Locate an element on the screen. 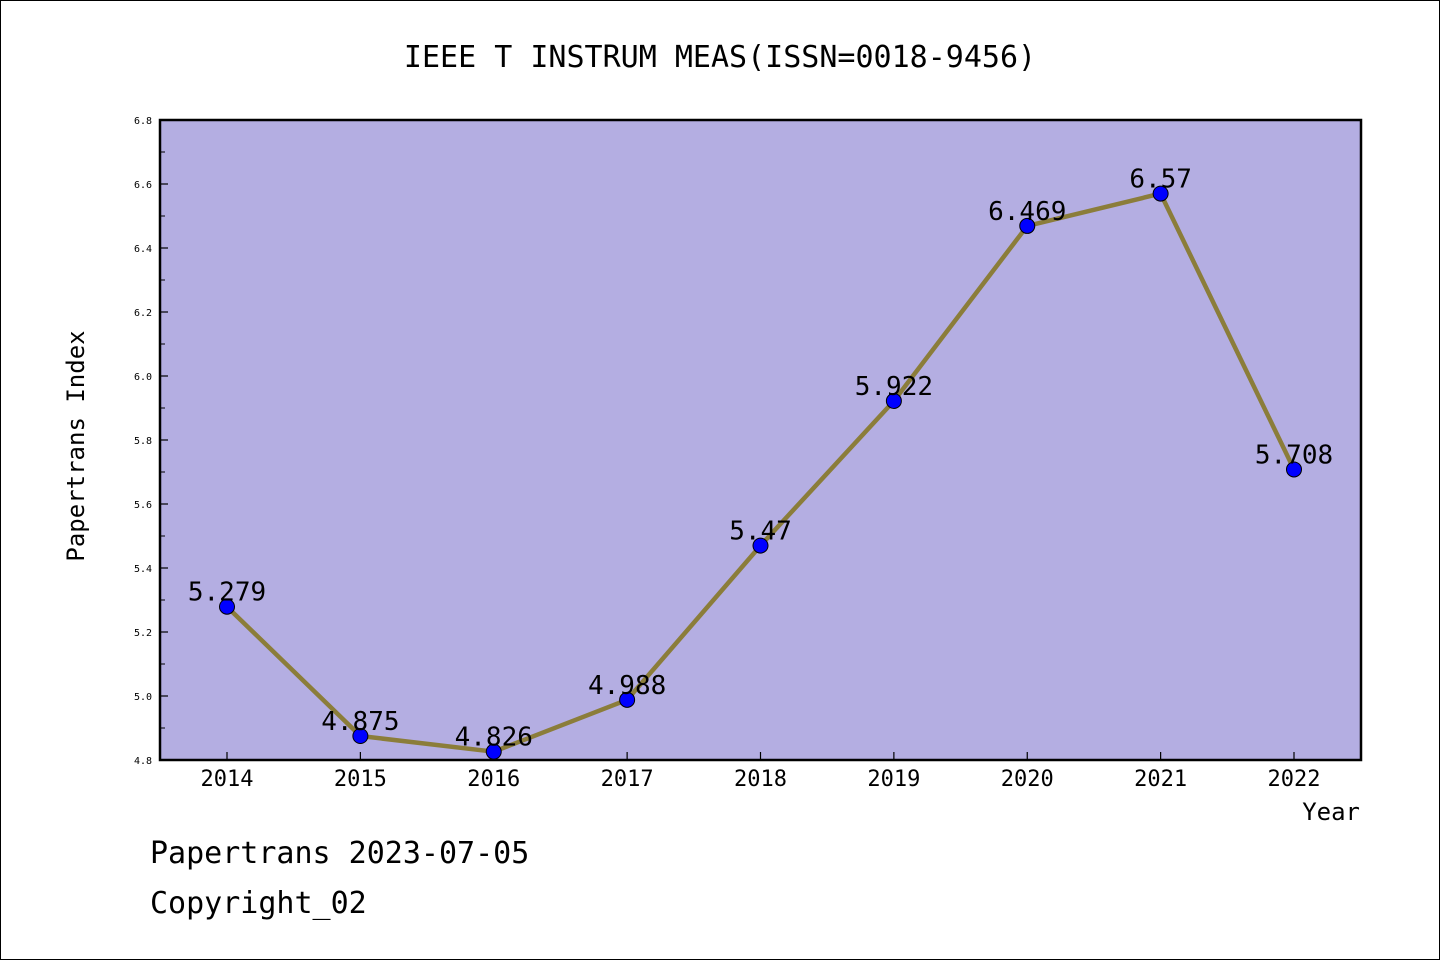 Image resolution: width=1440 pixels, height=960 pixels. y-tick-label: 5.8 is located at coordinates (143, 441).